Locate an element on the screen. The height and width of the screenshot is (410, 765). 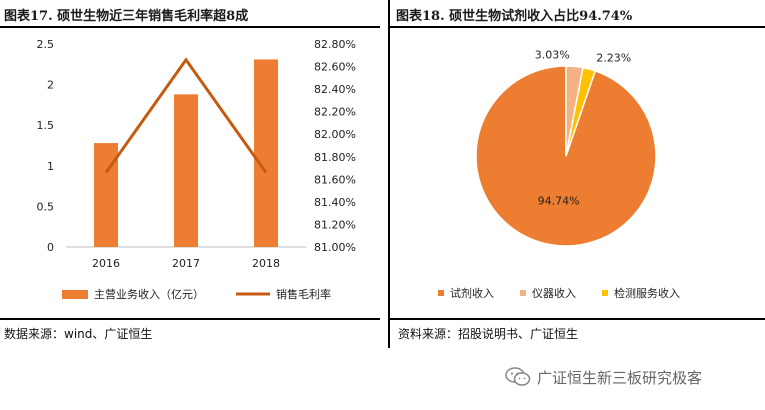
margin-line is located at coordinates (186, 115).